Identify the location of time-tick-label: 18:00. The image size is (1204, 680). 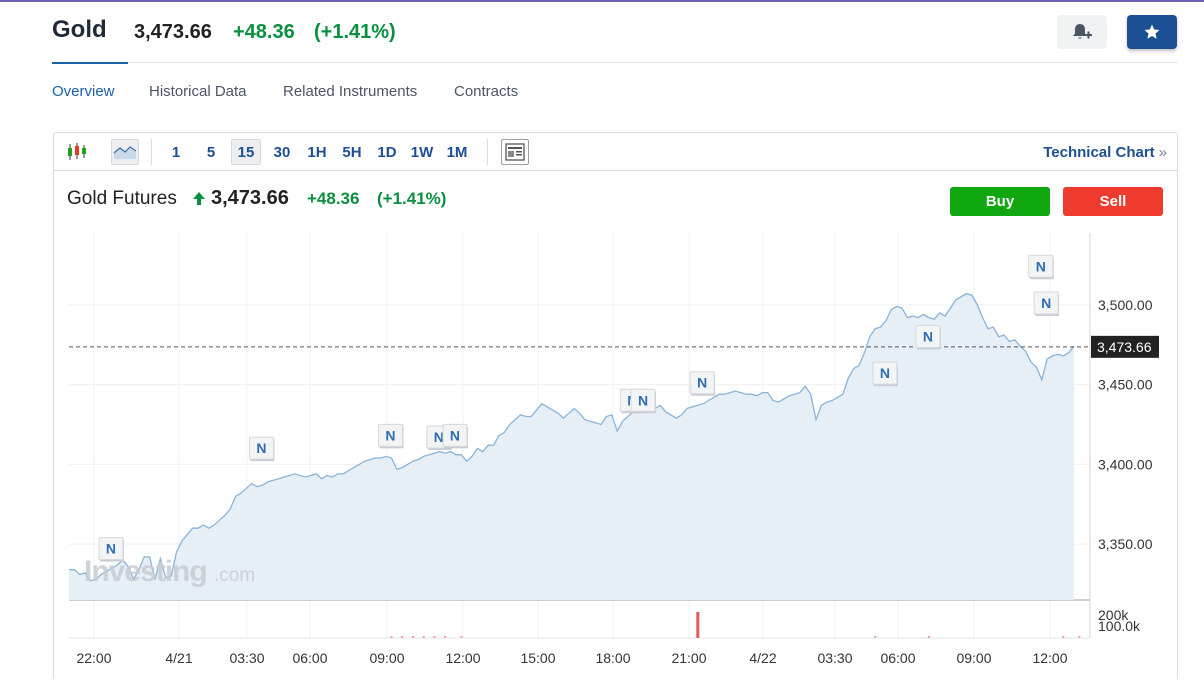
(612, 658).